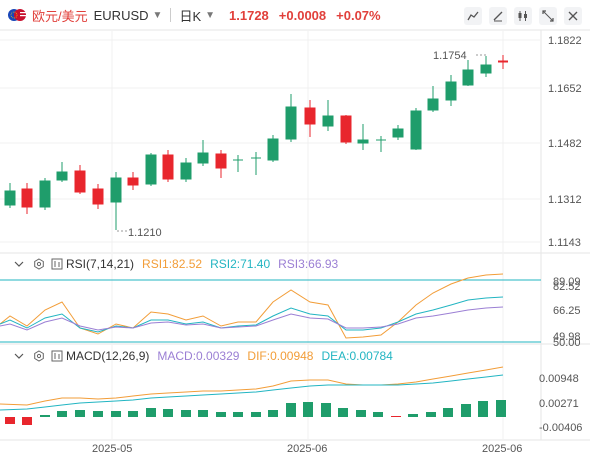 The image size is (590, 458). I want to click on macd-tick: -0.00406, so click(560, 428).